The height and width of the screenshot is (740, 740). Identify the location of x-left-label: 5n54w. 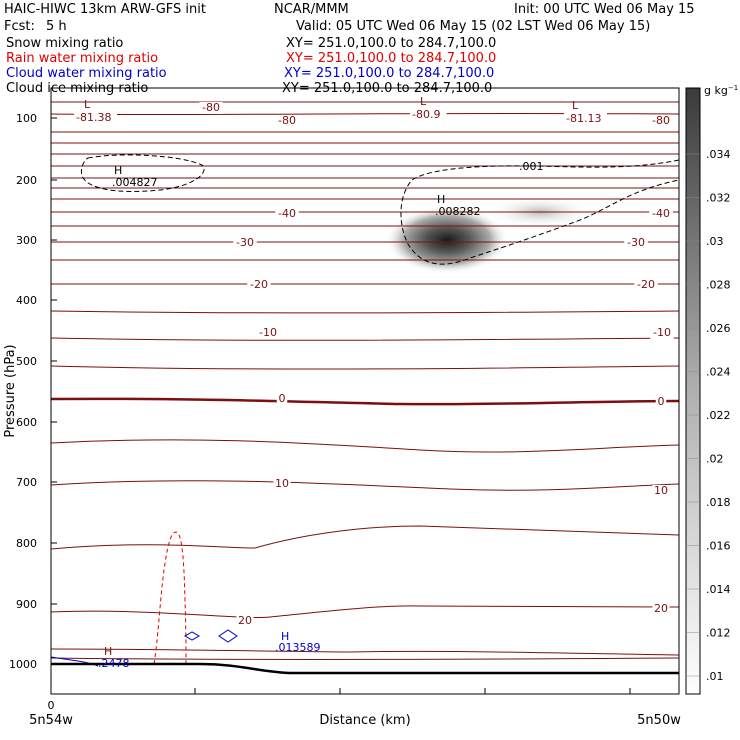
(51, 720).